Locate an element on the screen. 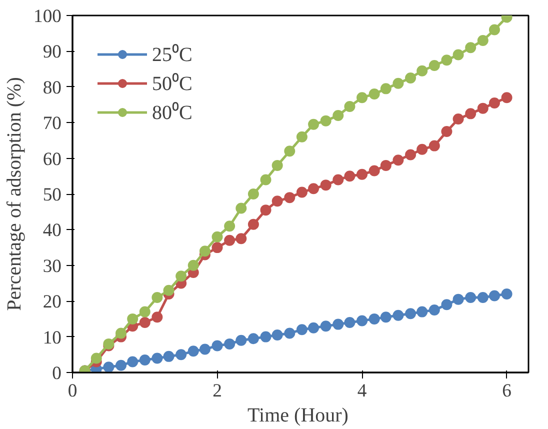  y-tick-label: 10 is located at coordinates (52, 337).